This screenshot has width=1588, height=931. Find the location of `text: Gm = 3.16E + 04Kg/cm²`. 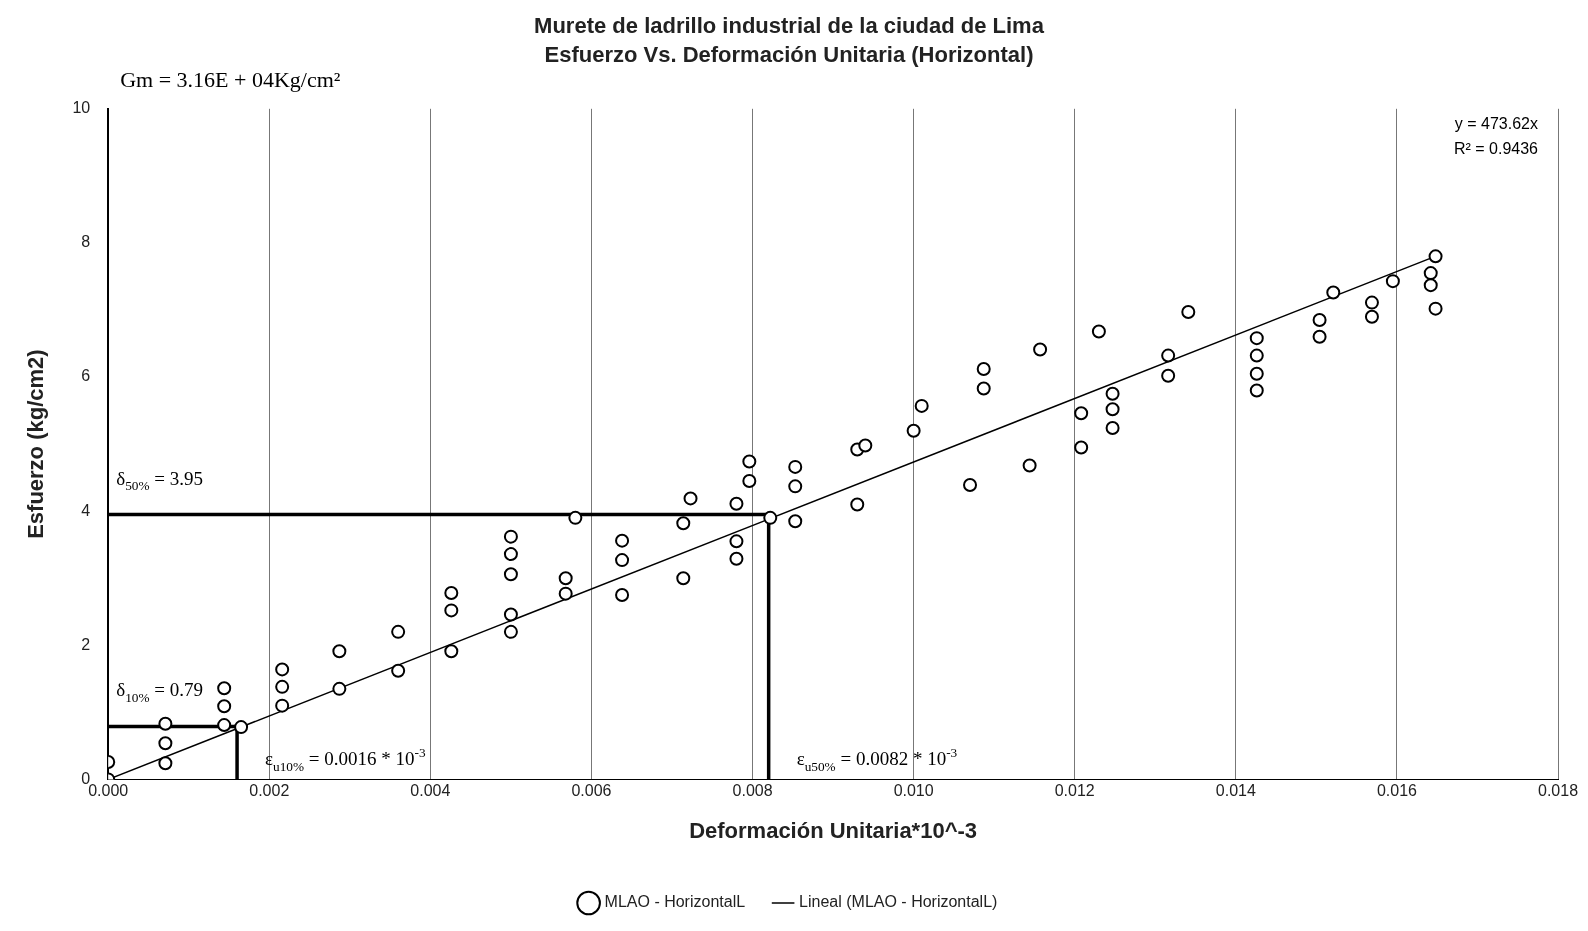

text: Gm = 3.16E + 04Kg/cm² is located at coordinates (230, 79).